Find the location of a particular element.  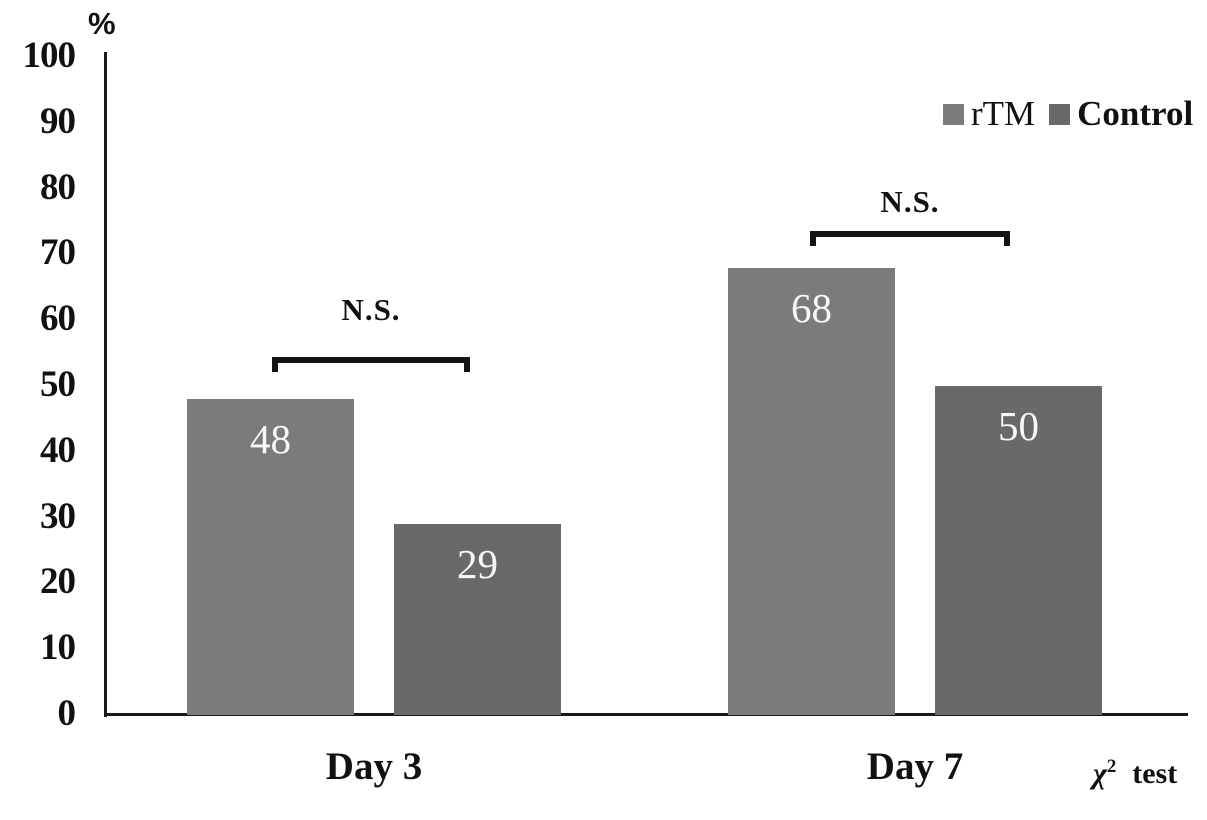

legend-item-control: Control is located at coordinates (1121, 114).